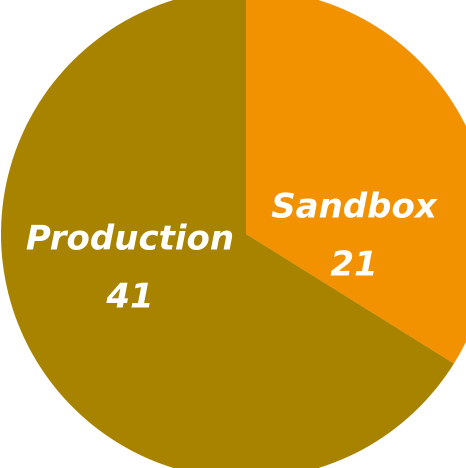 The height and width of the screenshot is (468, 466). What do you see at coordinates (353, 265) in the screenshot?
I see `pie-label-value-sandbox: 21` at bounding box center [353, 265].